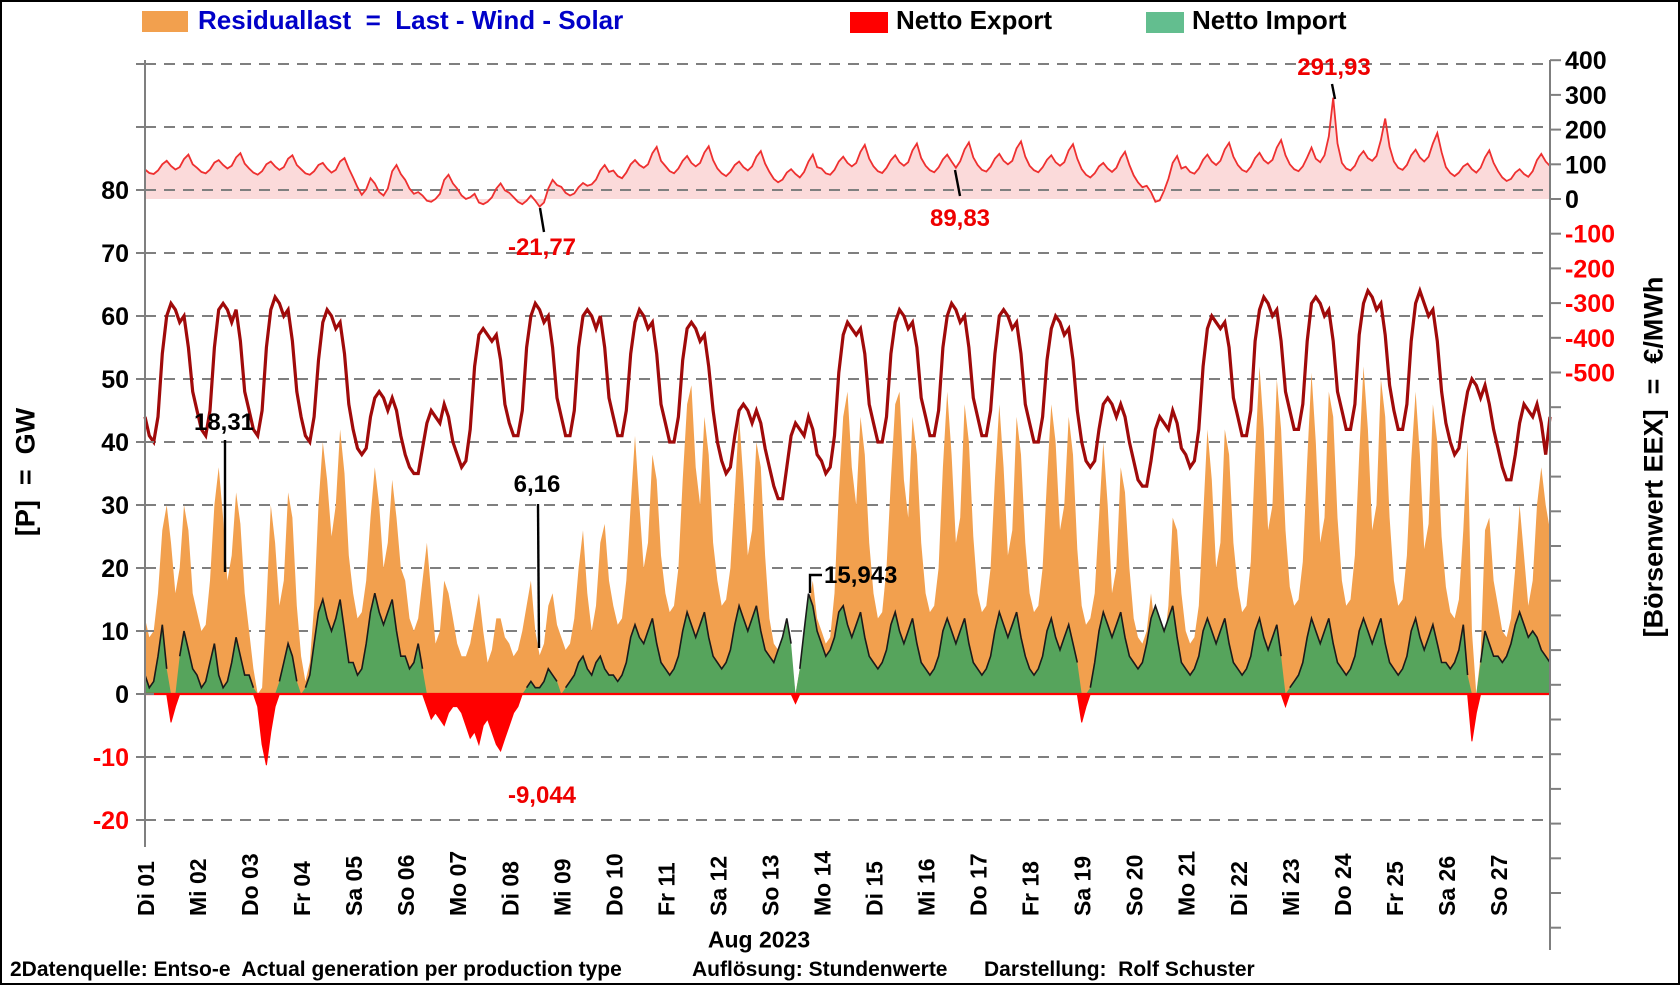  I want to click on svg-text: Fr 11, so click(666, 889).